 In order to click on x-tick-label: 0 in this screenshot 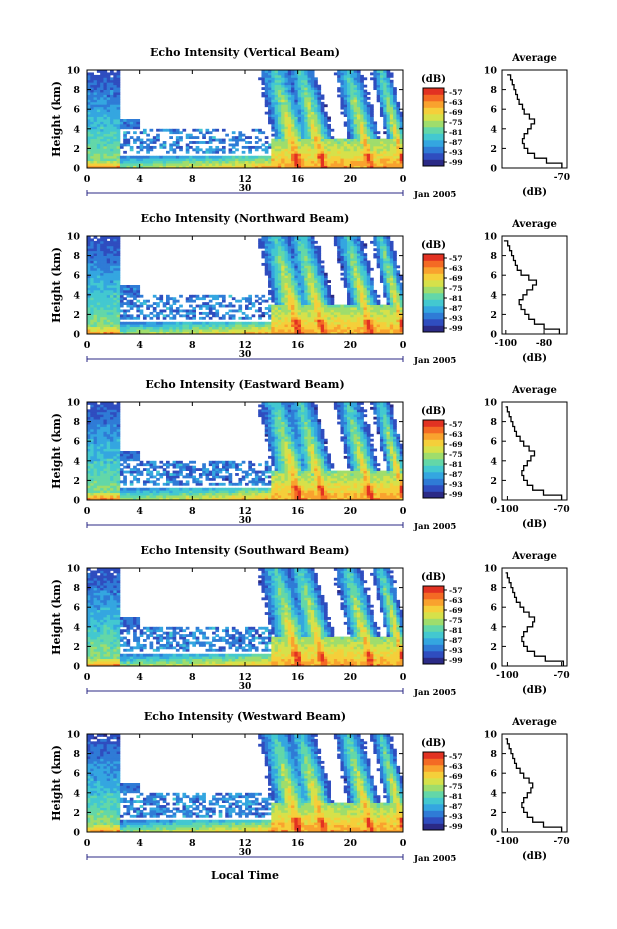, I will do `click(87, 345)`.